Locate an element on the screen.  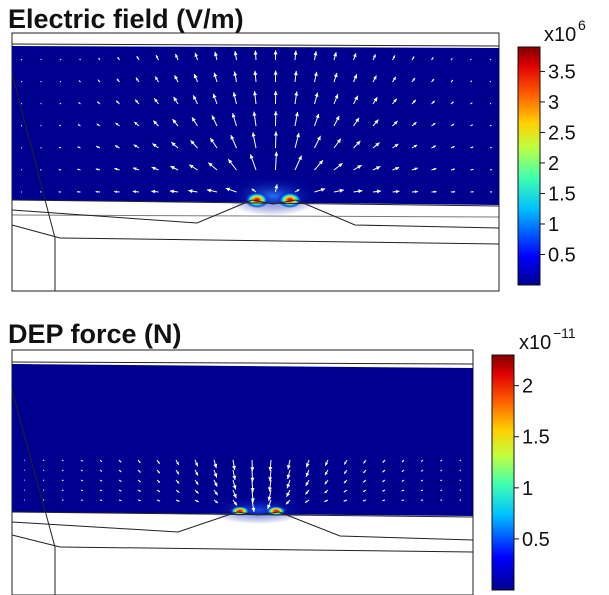
colorbar-tick-label: 2 is located at coordinates (553, 164).